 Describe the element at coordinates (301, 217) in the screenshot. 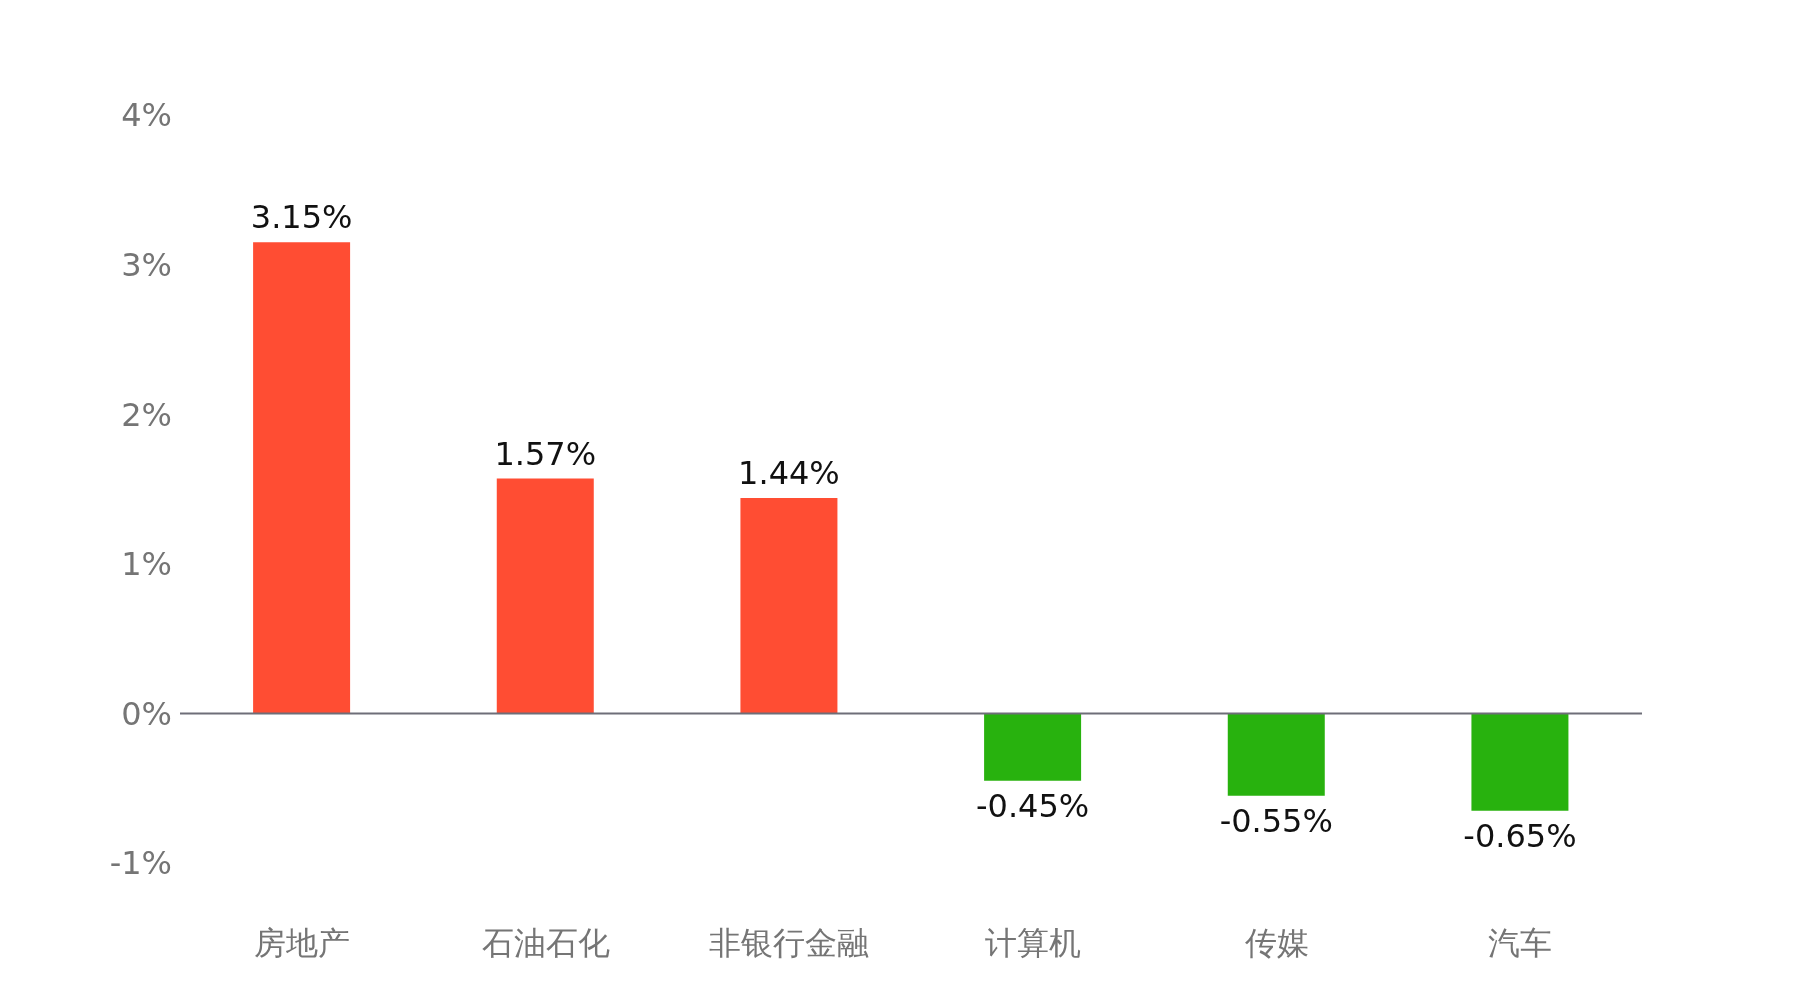

I see `data-label: 3.15%` at that location.